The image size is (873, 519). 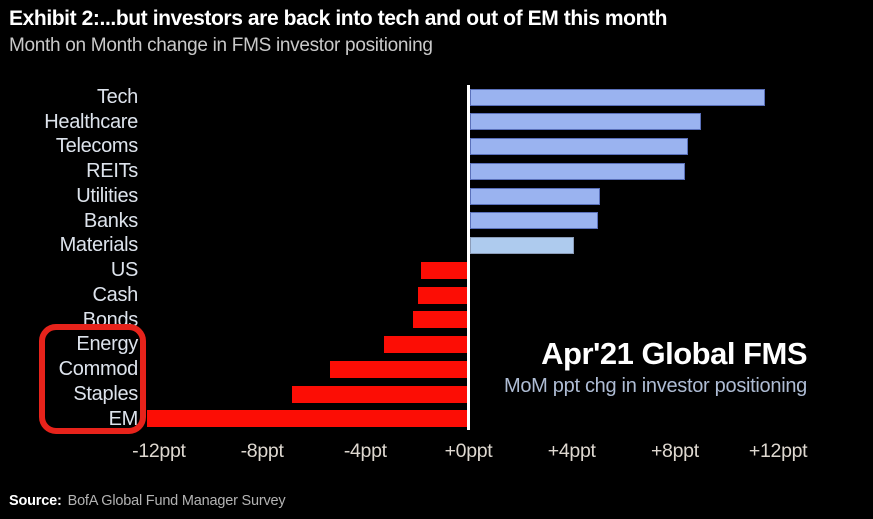 I want to click on annotation-title: Apr'21 Global FMS, so click(x=674, y=353).